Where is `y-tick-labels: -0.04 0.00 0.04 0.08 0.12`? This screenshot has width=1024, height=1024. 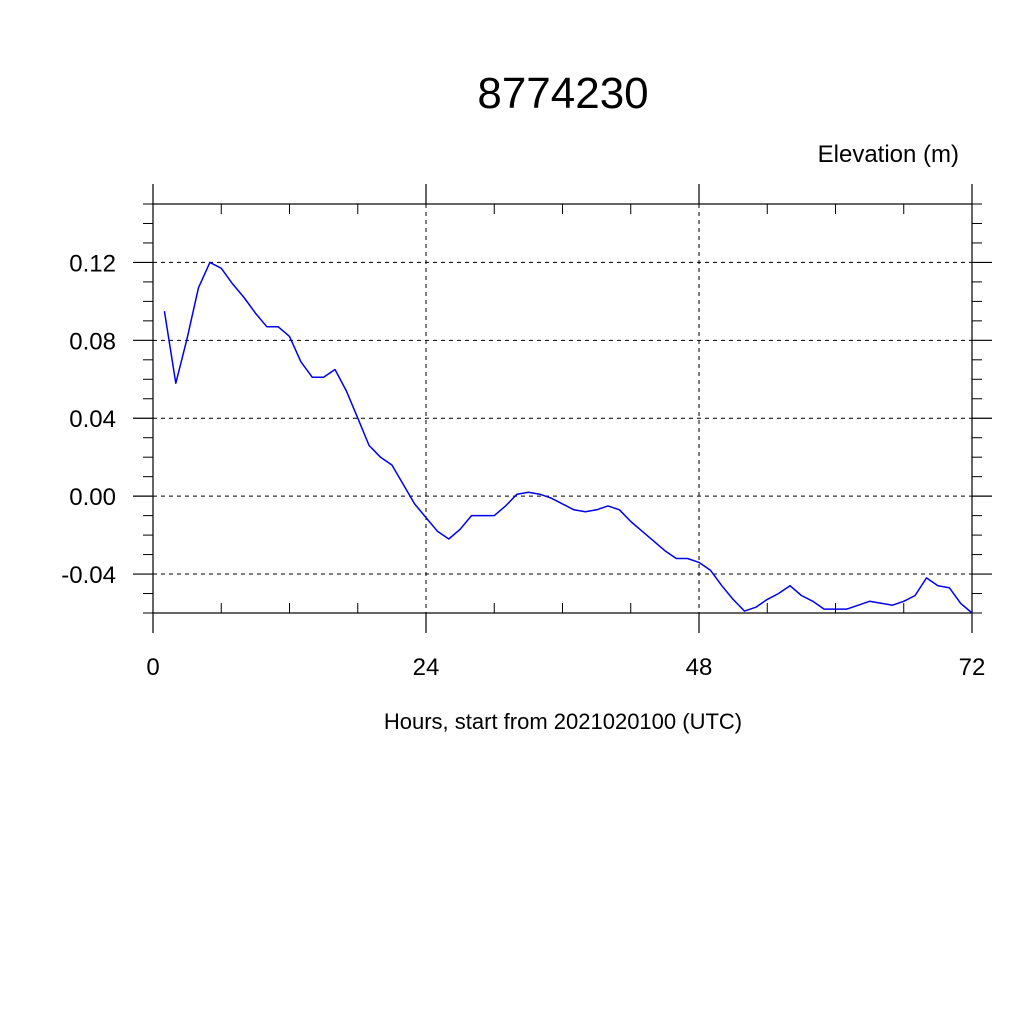 y-tick-labels: -0.04 0.00 0.04 0.08 0.12 is located at coordinates (88, 419).